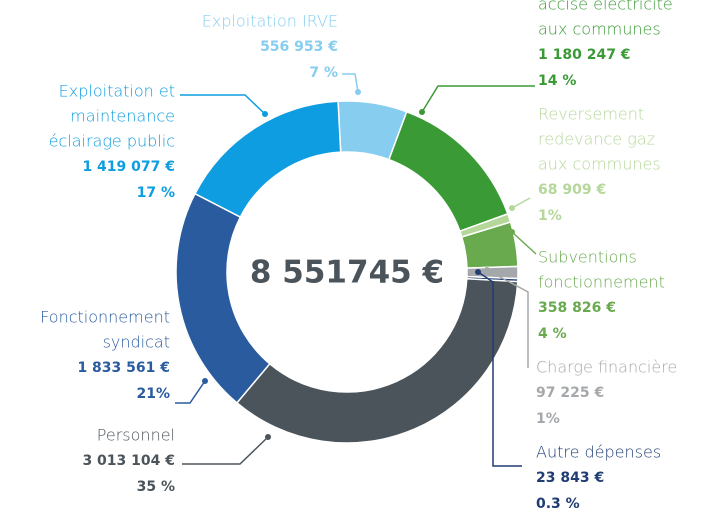 This screenshot has height=513, width=706. What do you see at coordinates (598, 452) in the screenshot?
I see `segment-label: Autre dépenses` at bounding box center [598, 452].